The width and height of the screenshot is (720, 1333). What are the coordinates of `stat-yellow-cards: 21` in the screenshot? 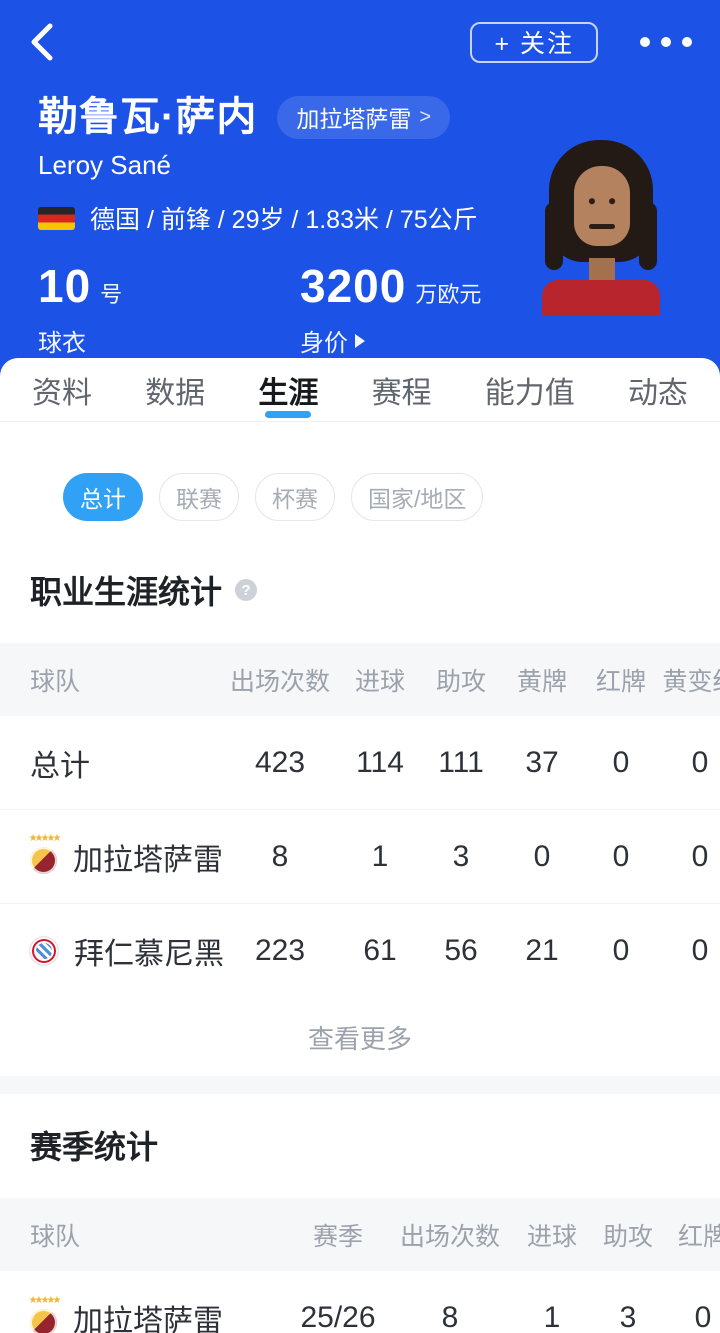 It's located at (542, 950).